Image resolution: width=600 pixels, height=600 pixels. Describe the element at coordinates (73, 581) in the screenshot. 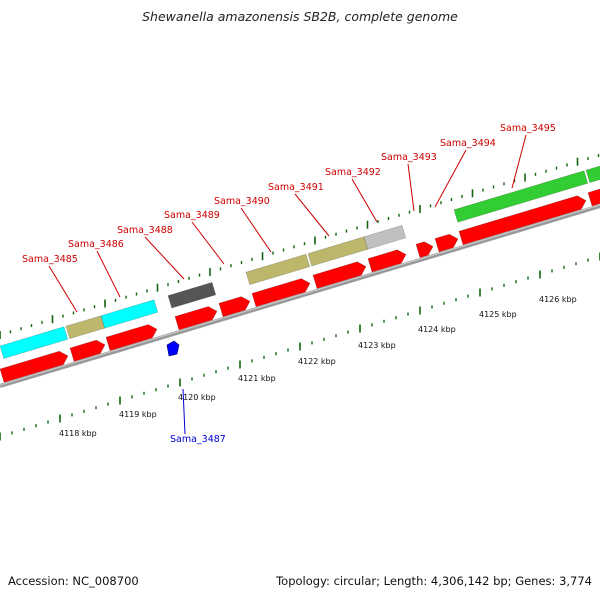

I see `accession-label: Accession: NC_008700` at that location.